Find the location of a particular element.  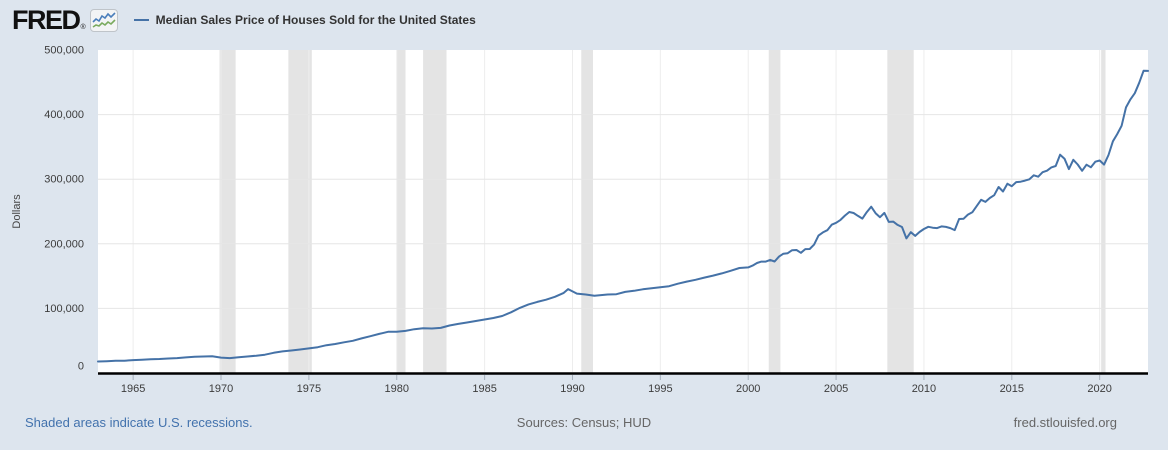

y-axis-title: Dollars is located at coordinates (17, 211).